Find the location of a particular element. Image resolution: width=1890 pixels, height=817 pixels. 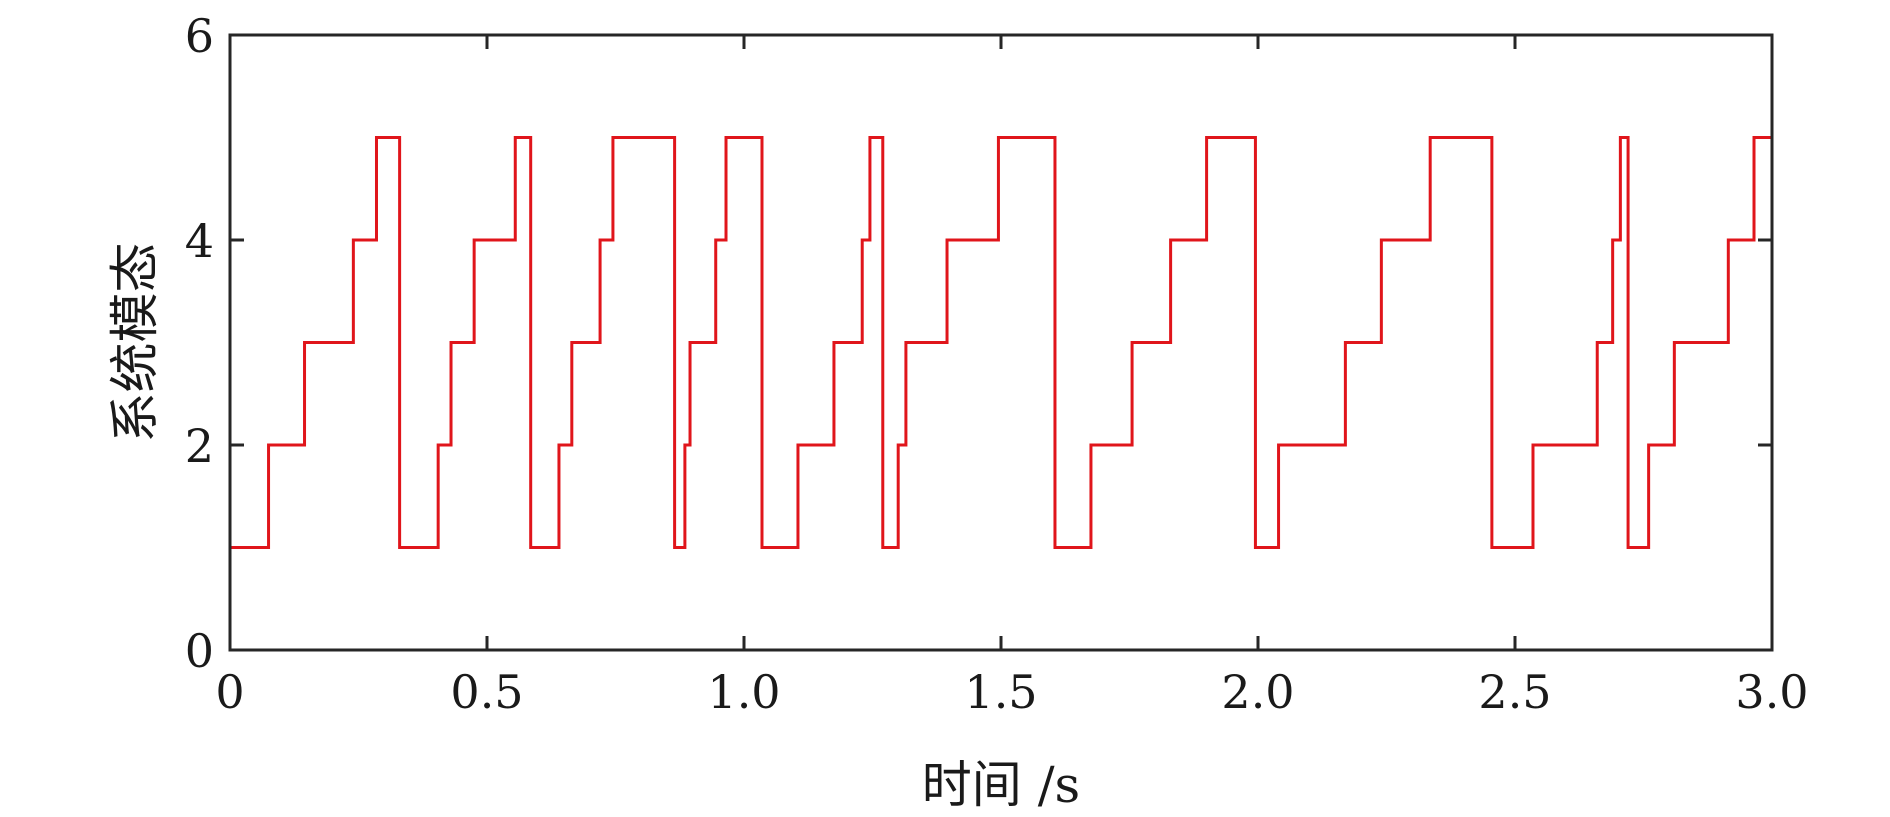

y-tick-label-1: 2 is located at coordinates (199, 446).